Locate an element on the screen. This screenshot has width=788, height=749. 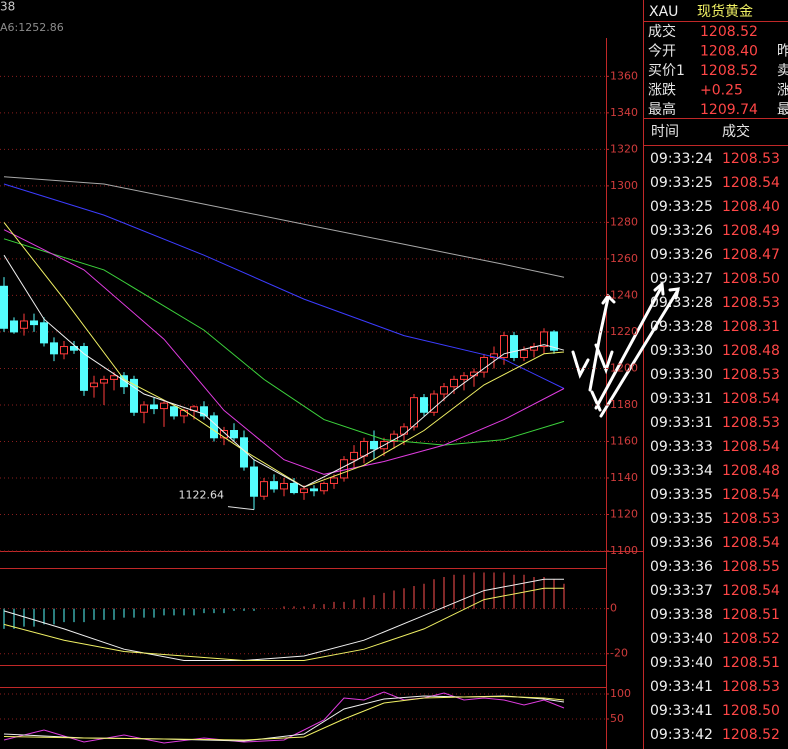
quote-label: 最高 is located at coordinates (662, 109).